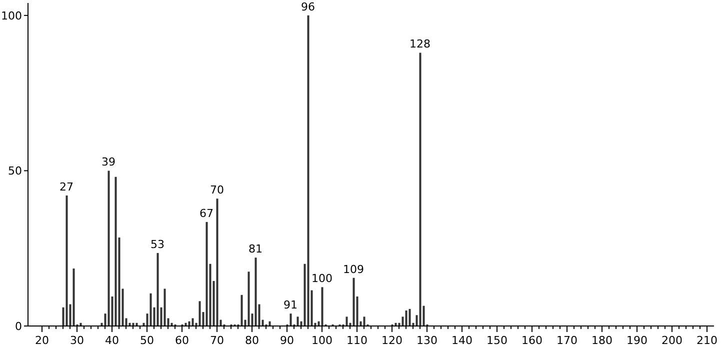 The height and width of the screenshot is (349, 726). I want to click on y-tick-label: 50, so click(15, 171).